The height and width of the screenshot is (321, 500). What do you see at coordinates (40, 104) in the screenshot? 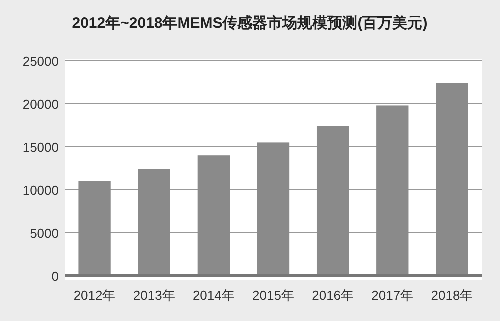
I see `y-tick-label: 20000` at bounding box center [40, 104].